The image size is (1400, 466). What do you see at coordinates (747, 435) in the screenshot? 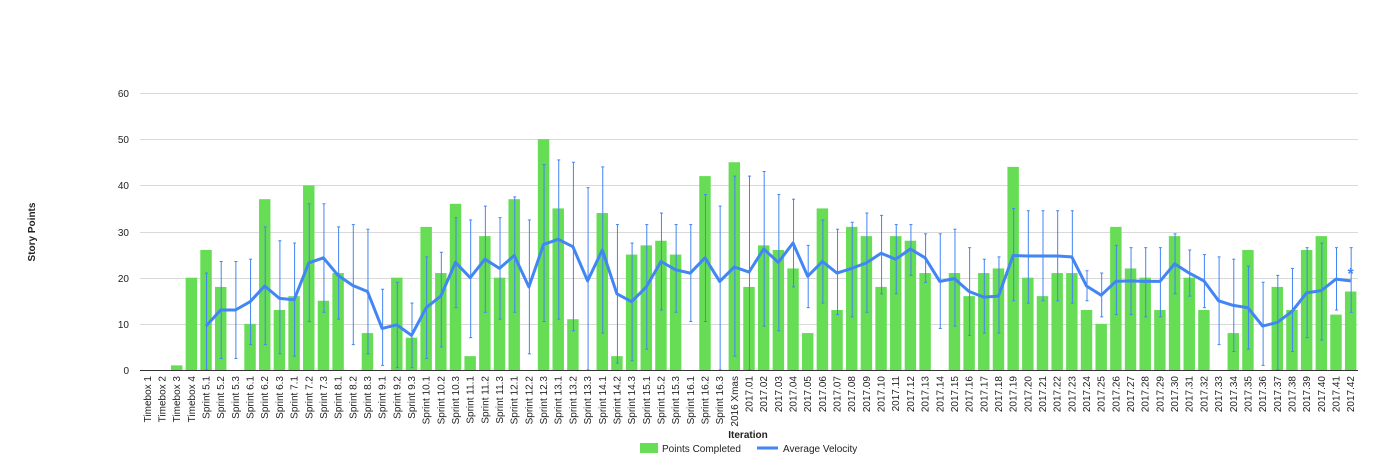
I see `x-axis-title: Iteration` at bounding box center [747, 435].